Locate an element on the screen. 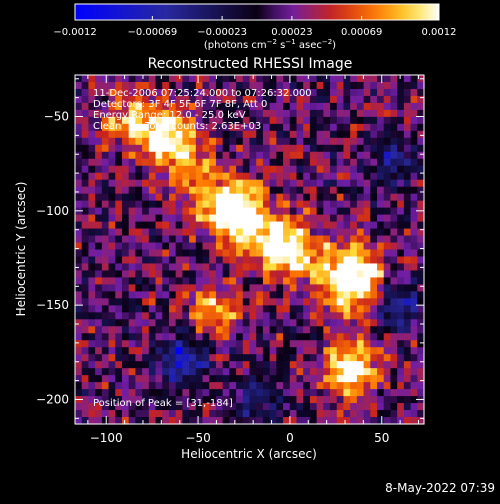  annotation-method: Clean is located at coordinates (107, 126).